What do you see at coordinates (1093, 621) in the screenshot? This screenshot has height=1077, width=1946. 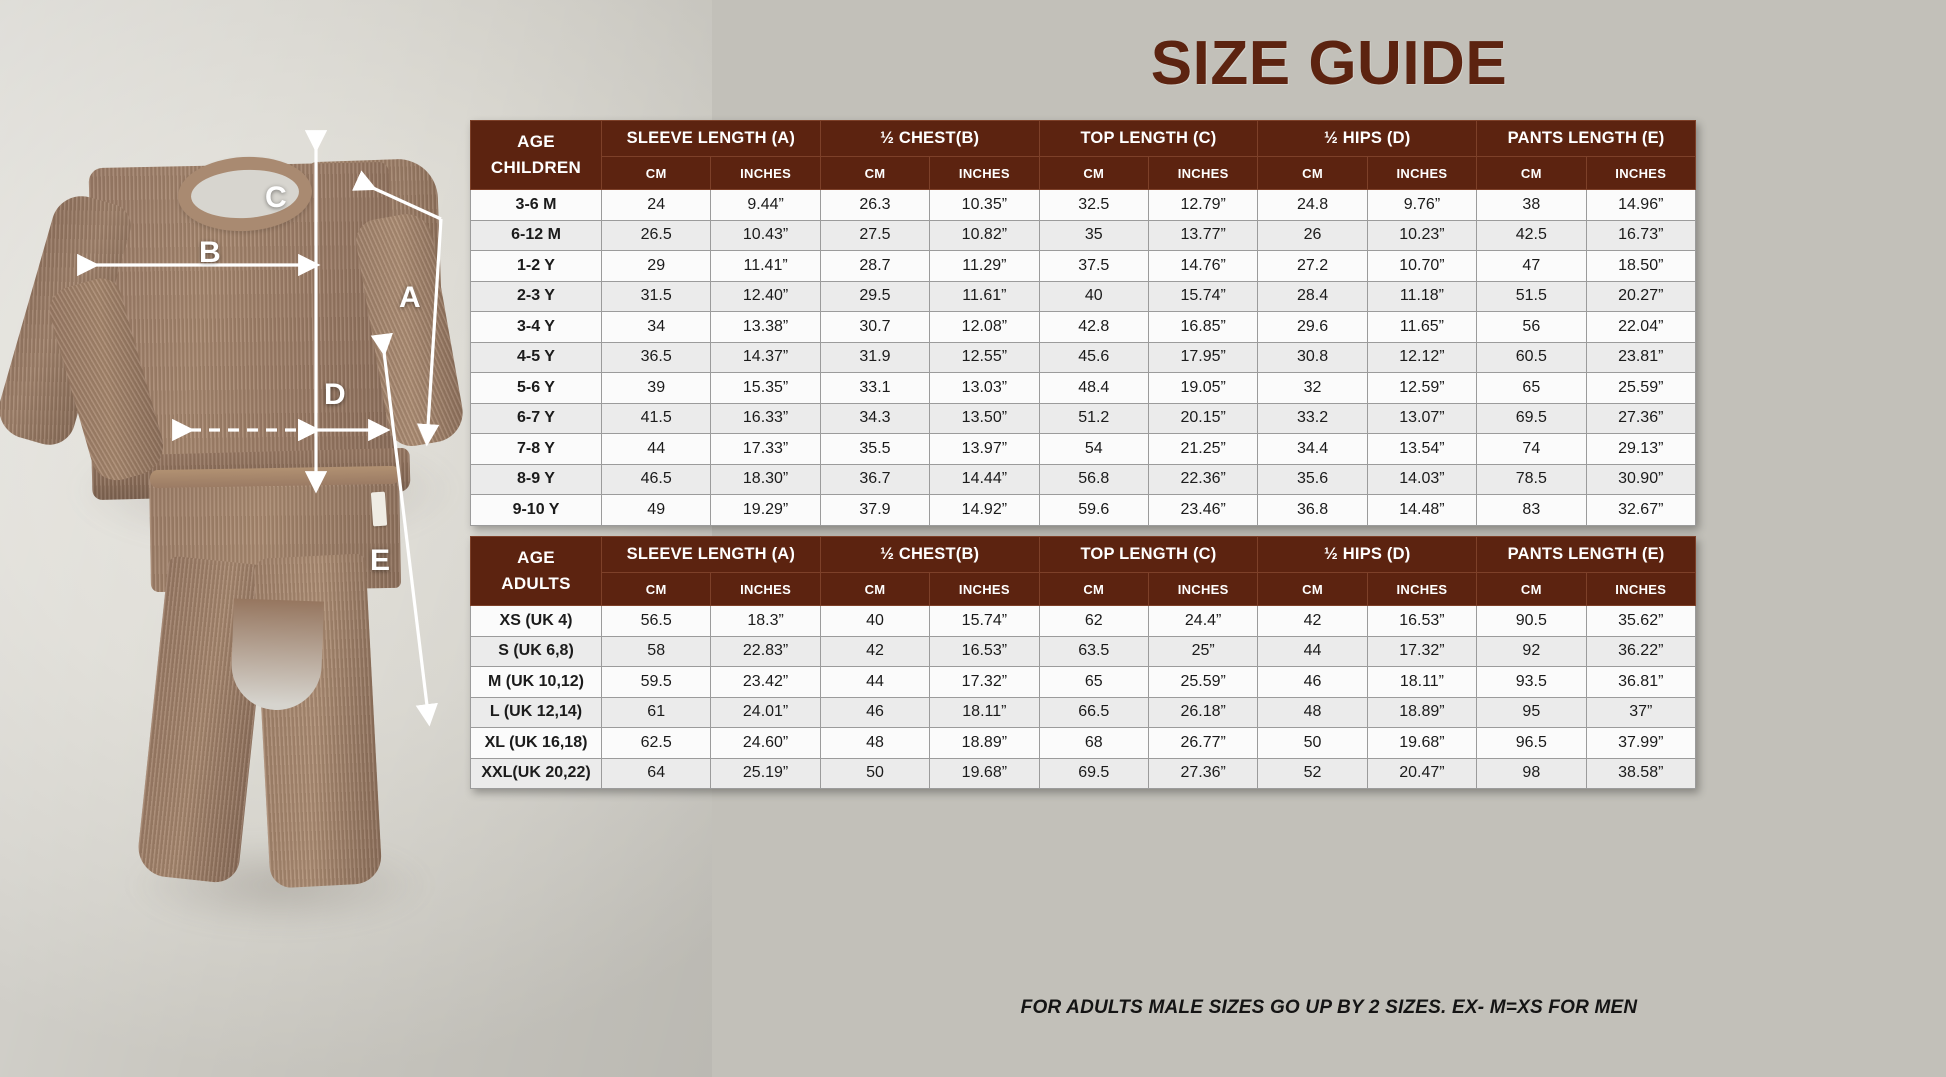 I see `size-value-cell: 62` at bounding box center [1093, 621].